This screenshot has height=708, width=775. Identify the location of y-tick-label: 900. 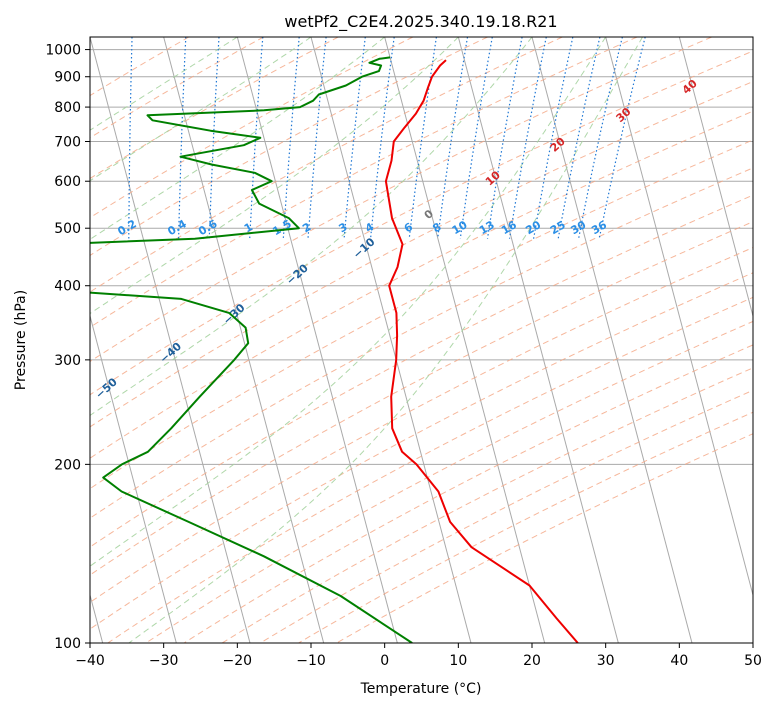
(67, 78).